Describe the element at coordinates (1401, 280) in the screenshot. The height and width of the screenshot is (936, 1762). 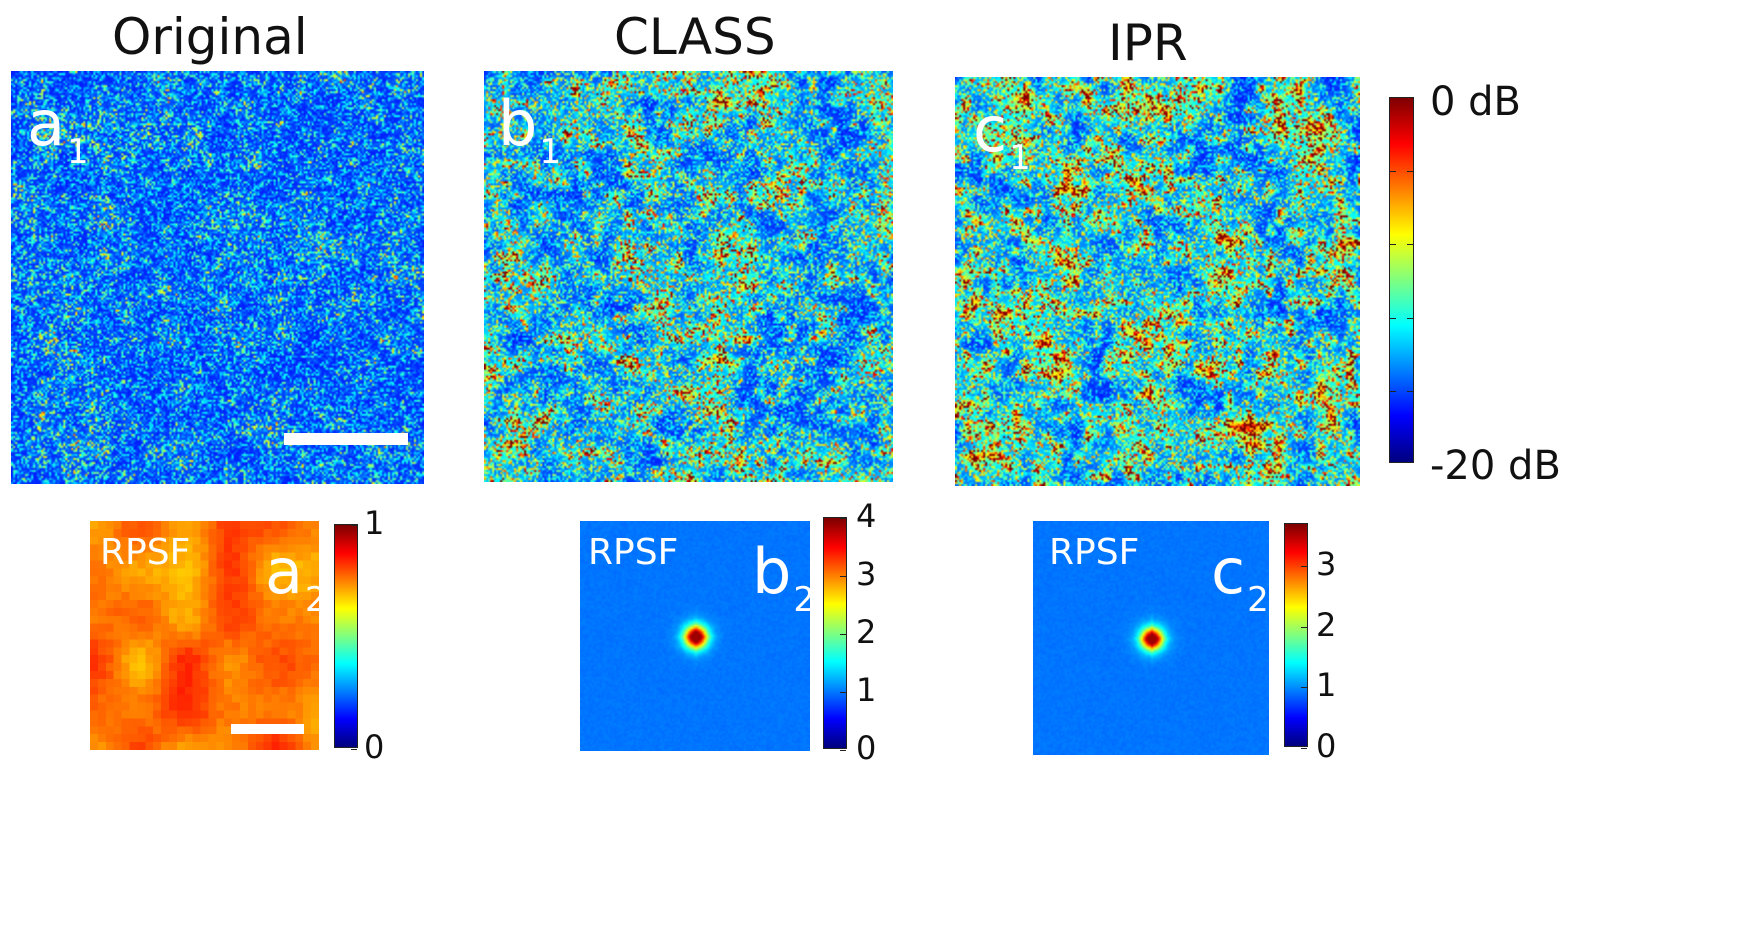
I see `db-colorbar` at that location.